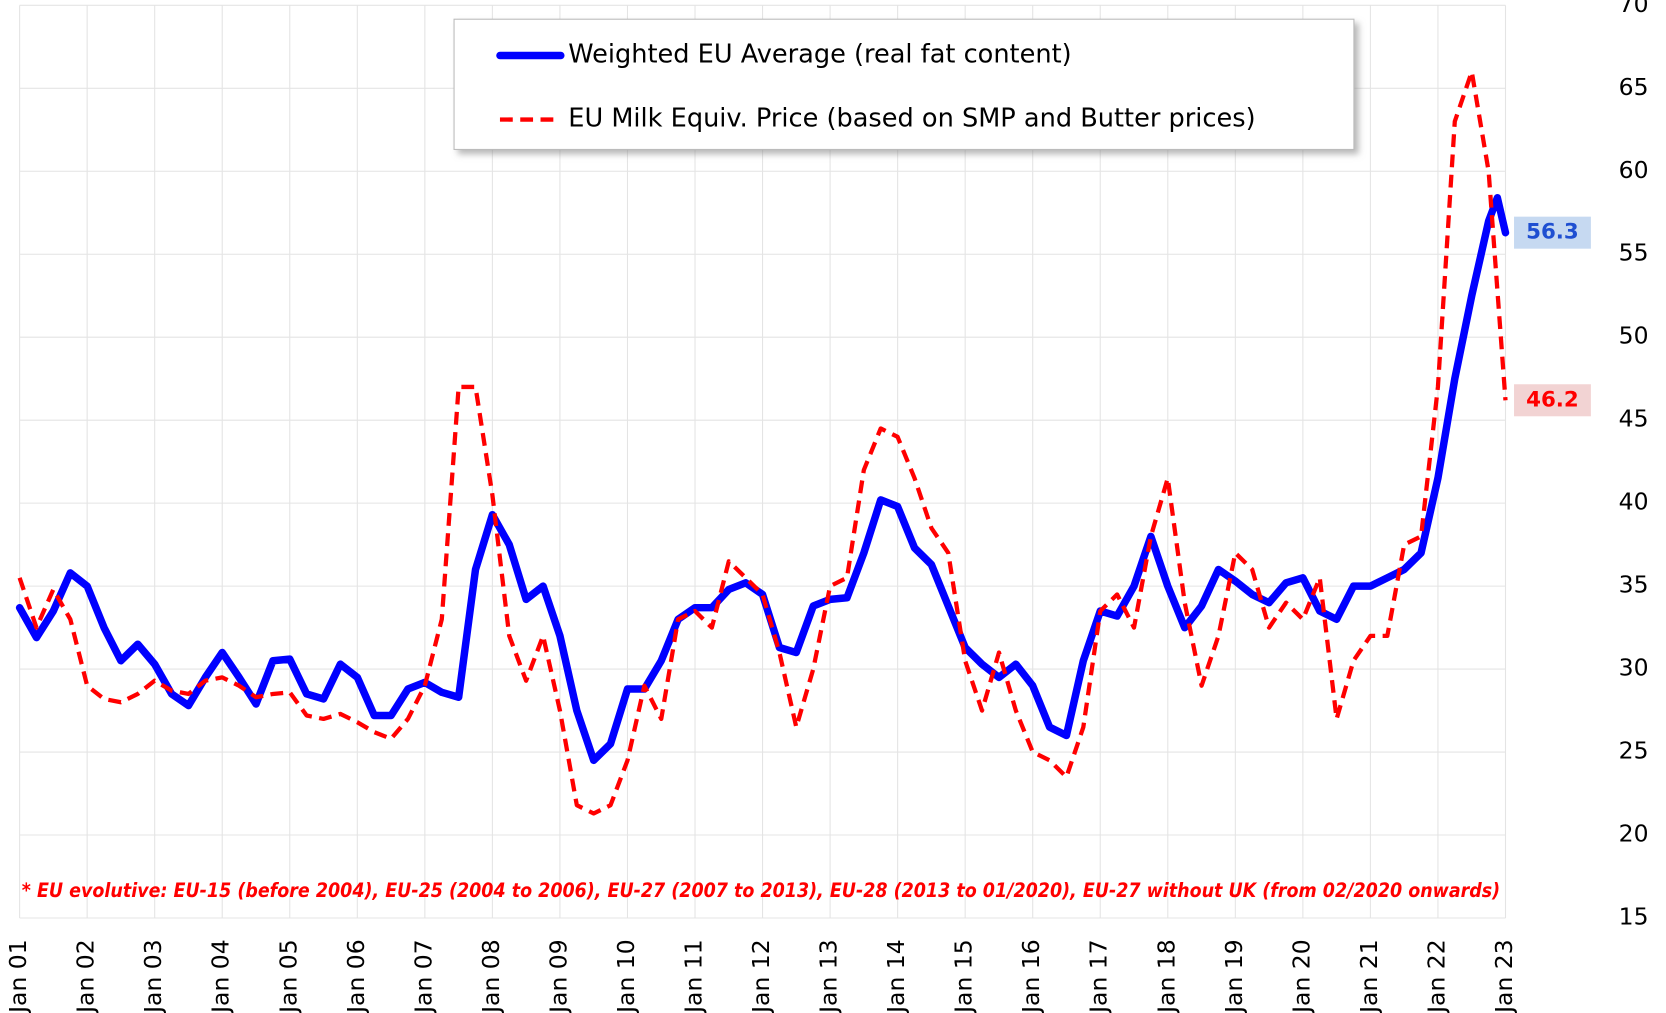 This screenshot has width=1666, height=1013. I want to click on y-tick-label: 55, so click(1634, 253).